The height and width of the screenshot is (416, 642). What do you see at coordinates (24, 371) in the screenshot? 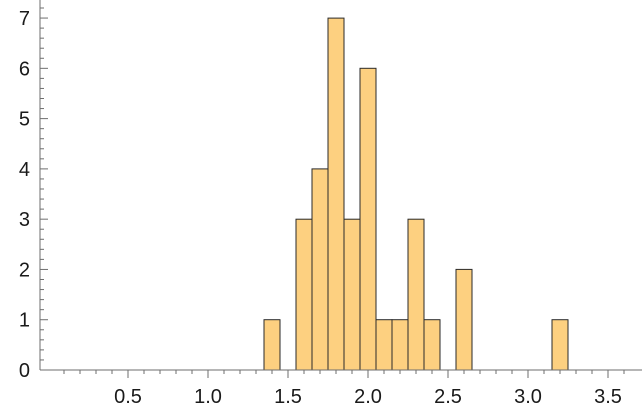
I see `y-tick-label: 0` at bounding box center [24, 371].